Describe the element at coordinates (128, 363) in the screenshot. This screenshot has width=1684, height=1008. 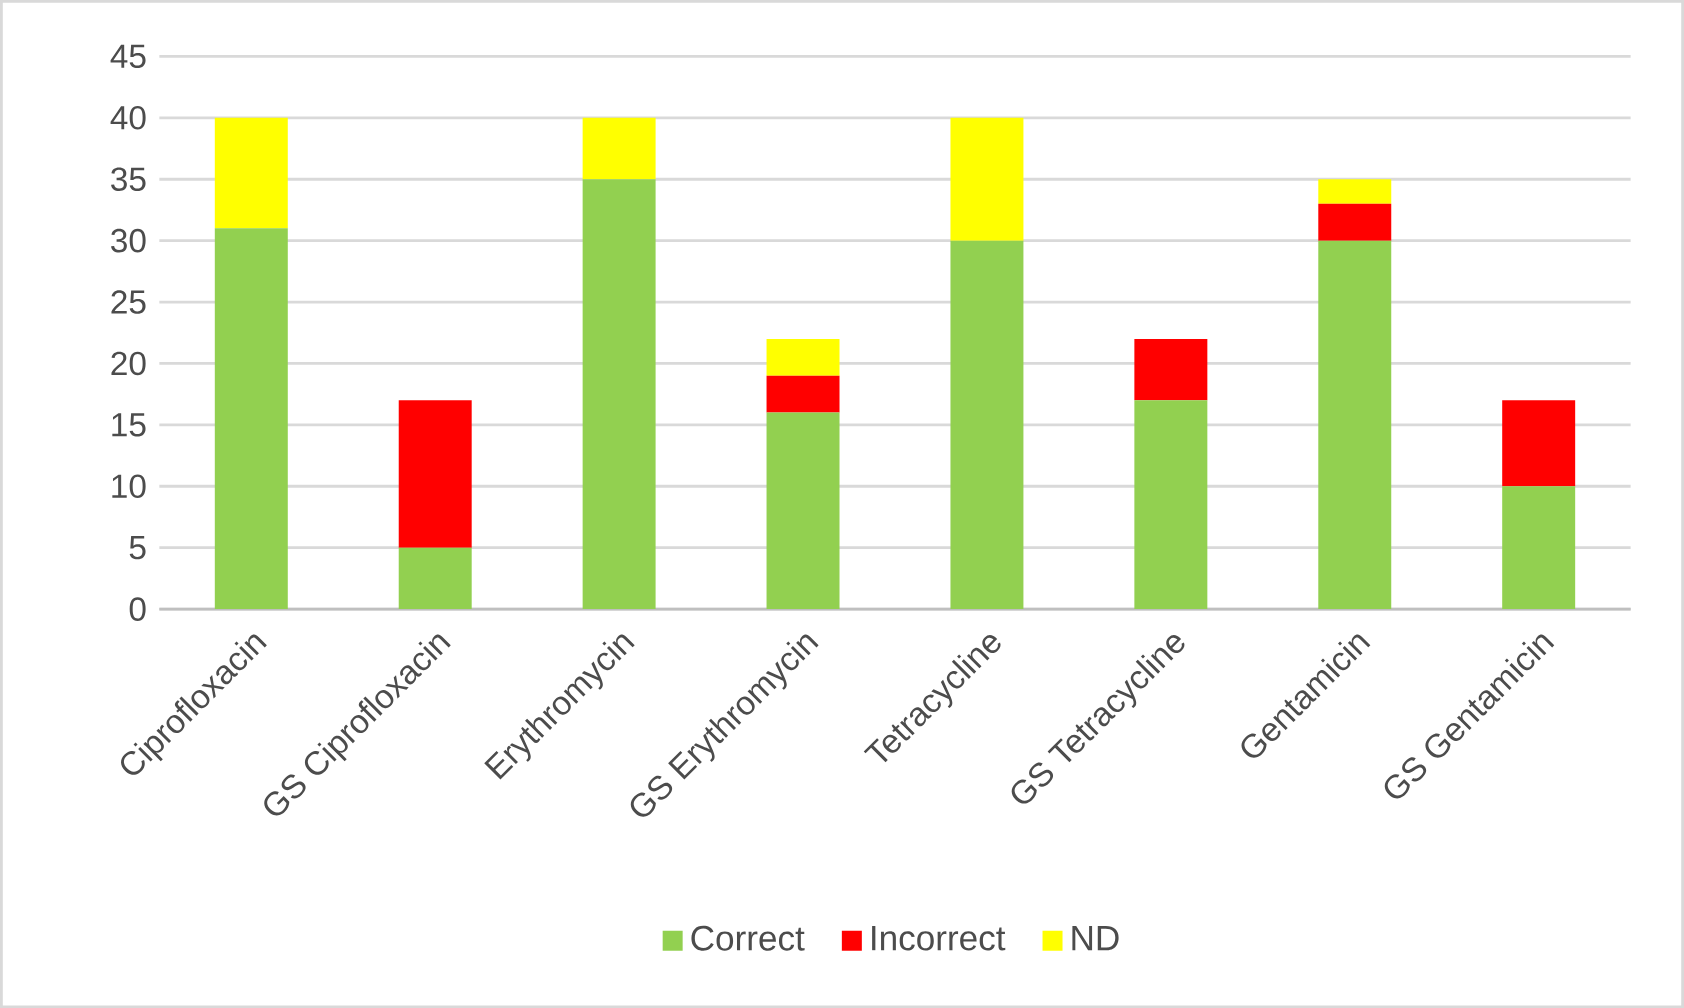
I see `y-tick-label: 20` at that location.